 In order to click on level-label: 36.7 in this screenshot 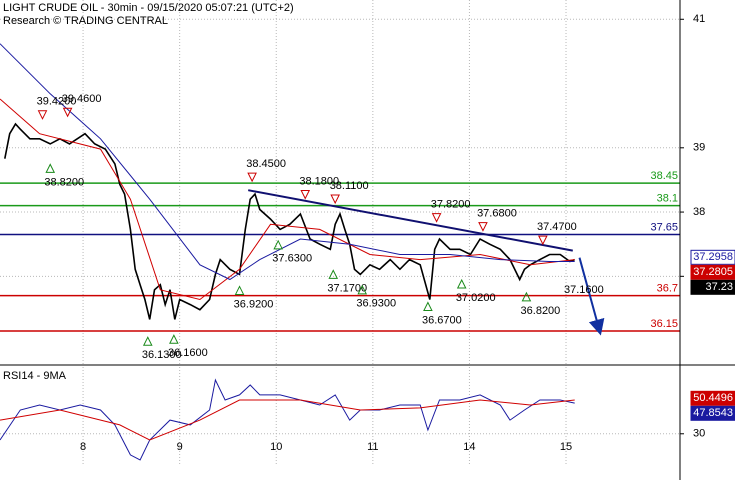, I will do `click(667, 289)`.